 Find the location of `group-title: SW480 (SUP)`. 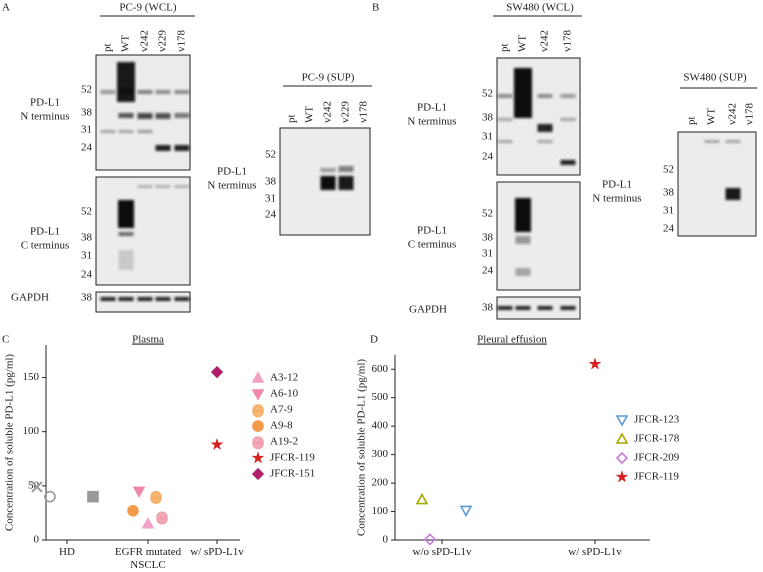

group-title: SW480 (SUP) is located at coordinates (715, 78).